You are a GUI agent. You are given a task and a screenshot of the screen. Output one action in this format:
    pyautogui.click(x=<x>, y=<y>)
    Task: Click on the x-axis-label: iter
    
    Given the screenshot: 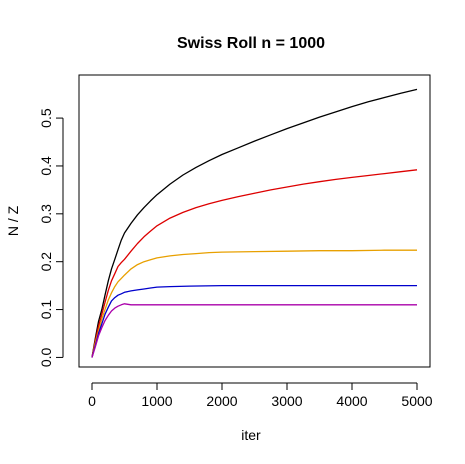 What is the action you would take?
    pyautogui.click(x=251, y=435)
    